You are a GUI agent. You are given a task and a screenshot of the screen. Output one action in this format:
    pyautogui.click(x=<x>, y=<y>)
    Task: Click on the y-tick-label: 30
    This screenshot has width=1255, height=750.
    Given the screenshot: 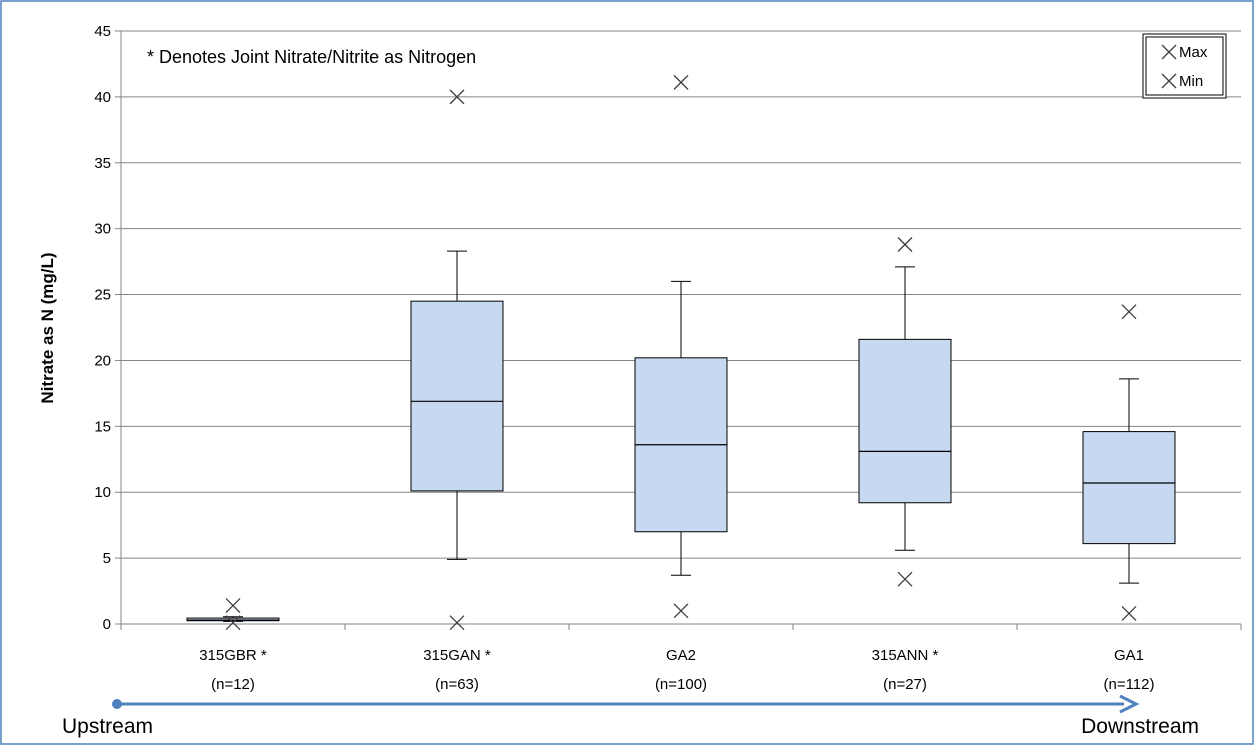 What is the action you would take?
    pyautogui.click(x=102, y=229)
    